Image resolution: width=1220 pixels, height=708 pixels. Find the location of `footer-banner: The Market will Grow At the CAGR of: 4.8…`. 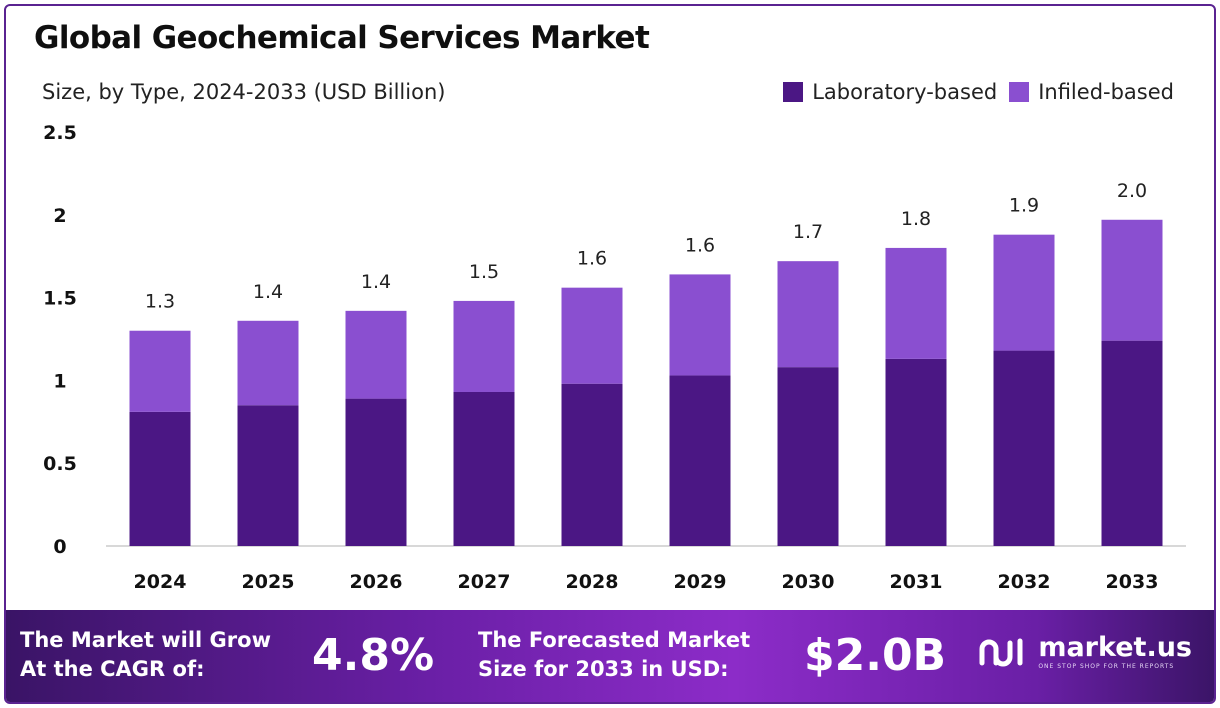

footer-banner: The Market will Grow At the CAGR of: 4.8… is located at coordinates (610, 656).